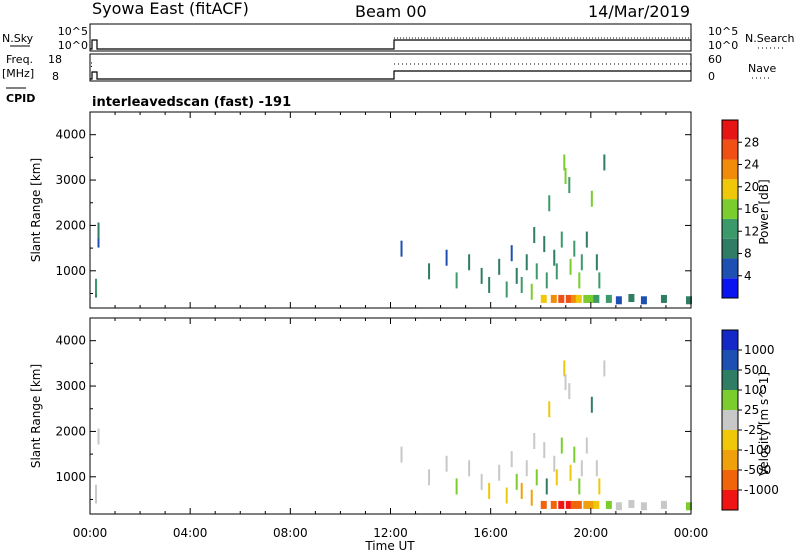 The image size is (800, 554). Describe the element at coordinates (18, 73) in the screenshot. I see `freq-unit-label: [MHz]` at that location.